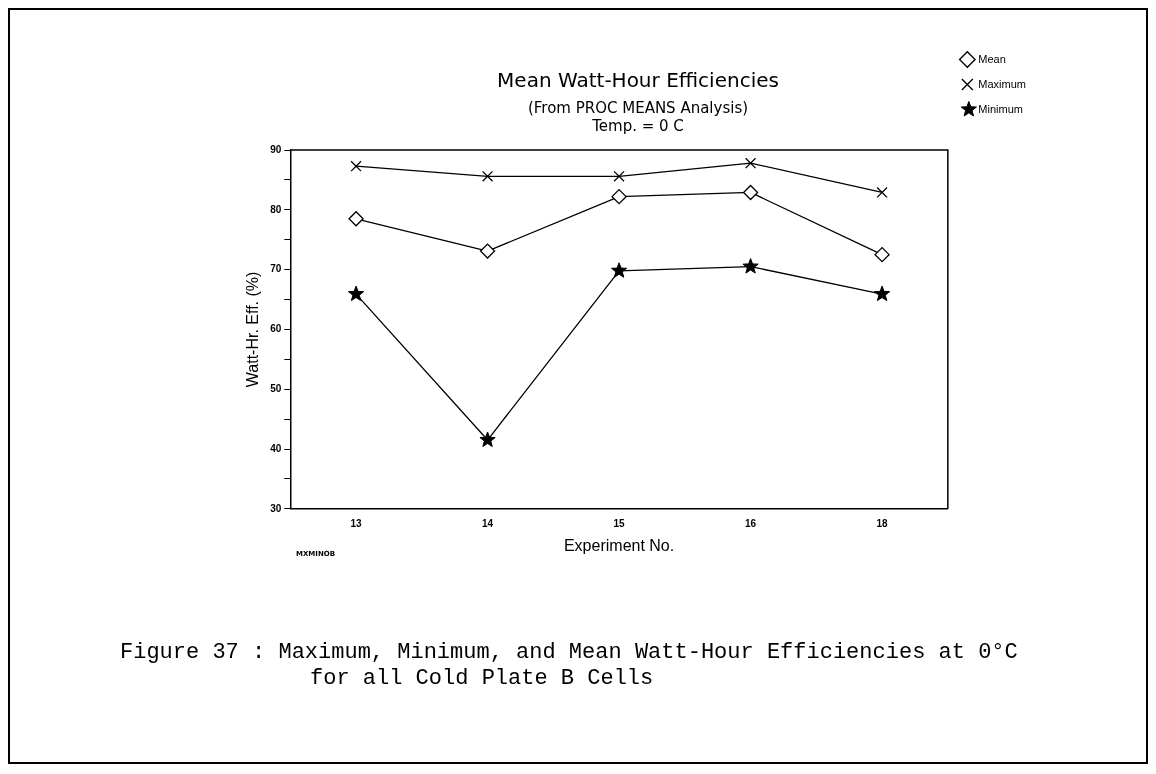  Describe the element at coordinates (1000, 108) in the screenshot. I see `legend-label: Minimum` at that location.